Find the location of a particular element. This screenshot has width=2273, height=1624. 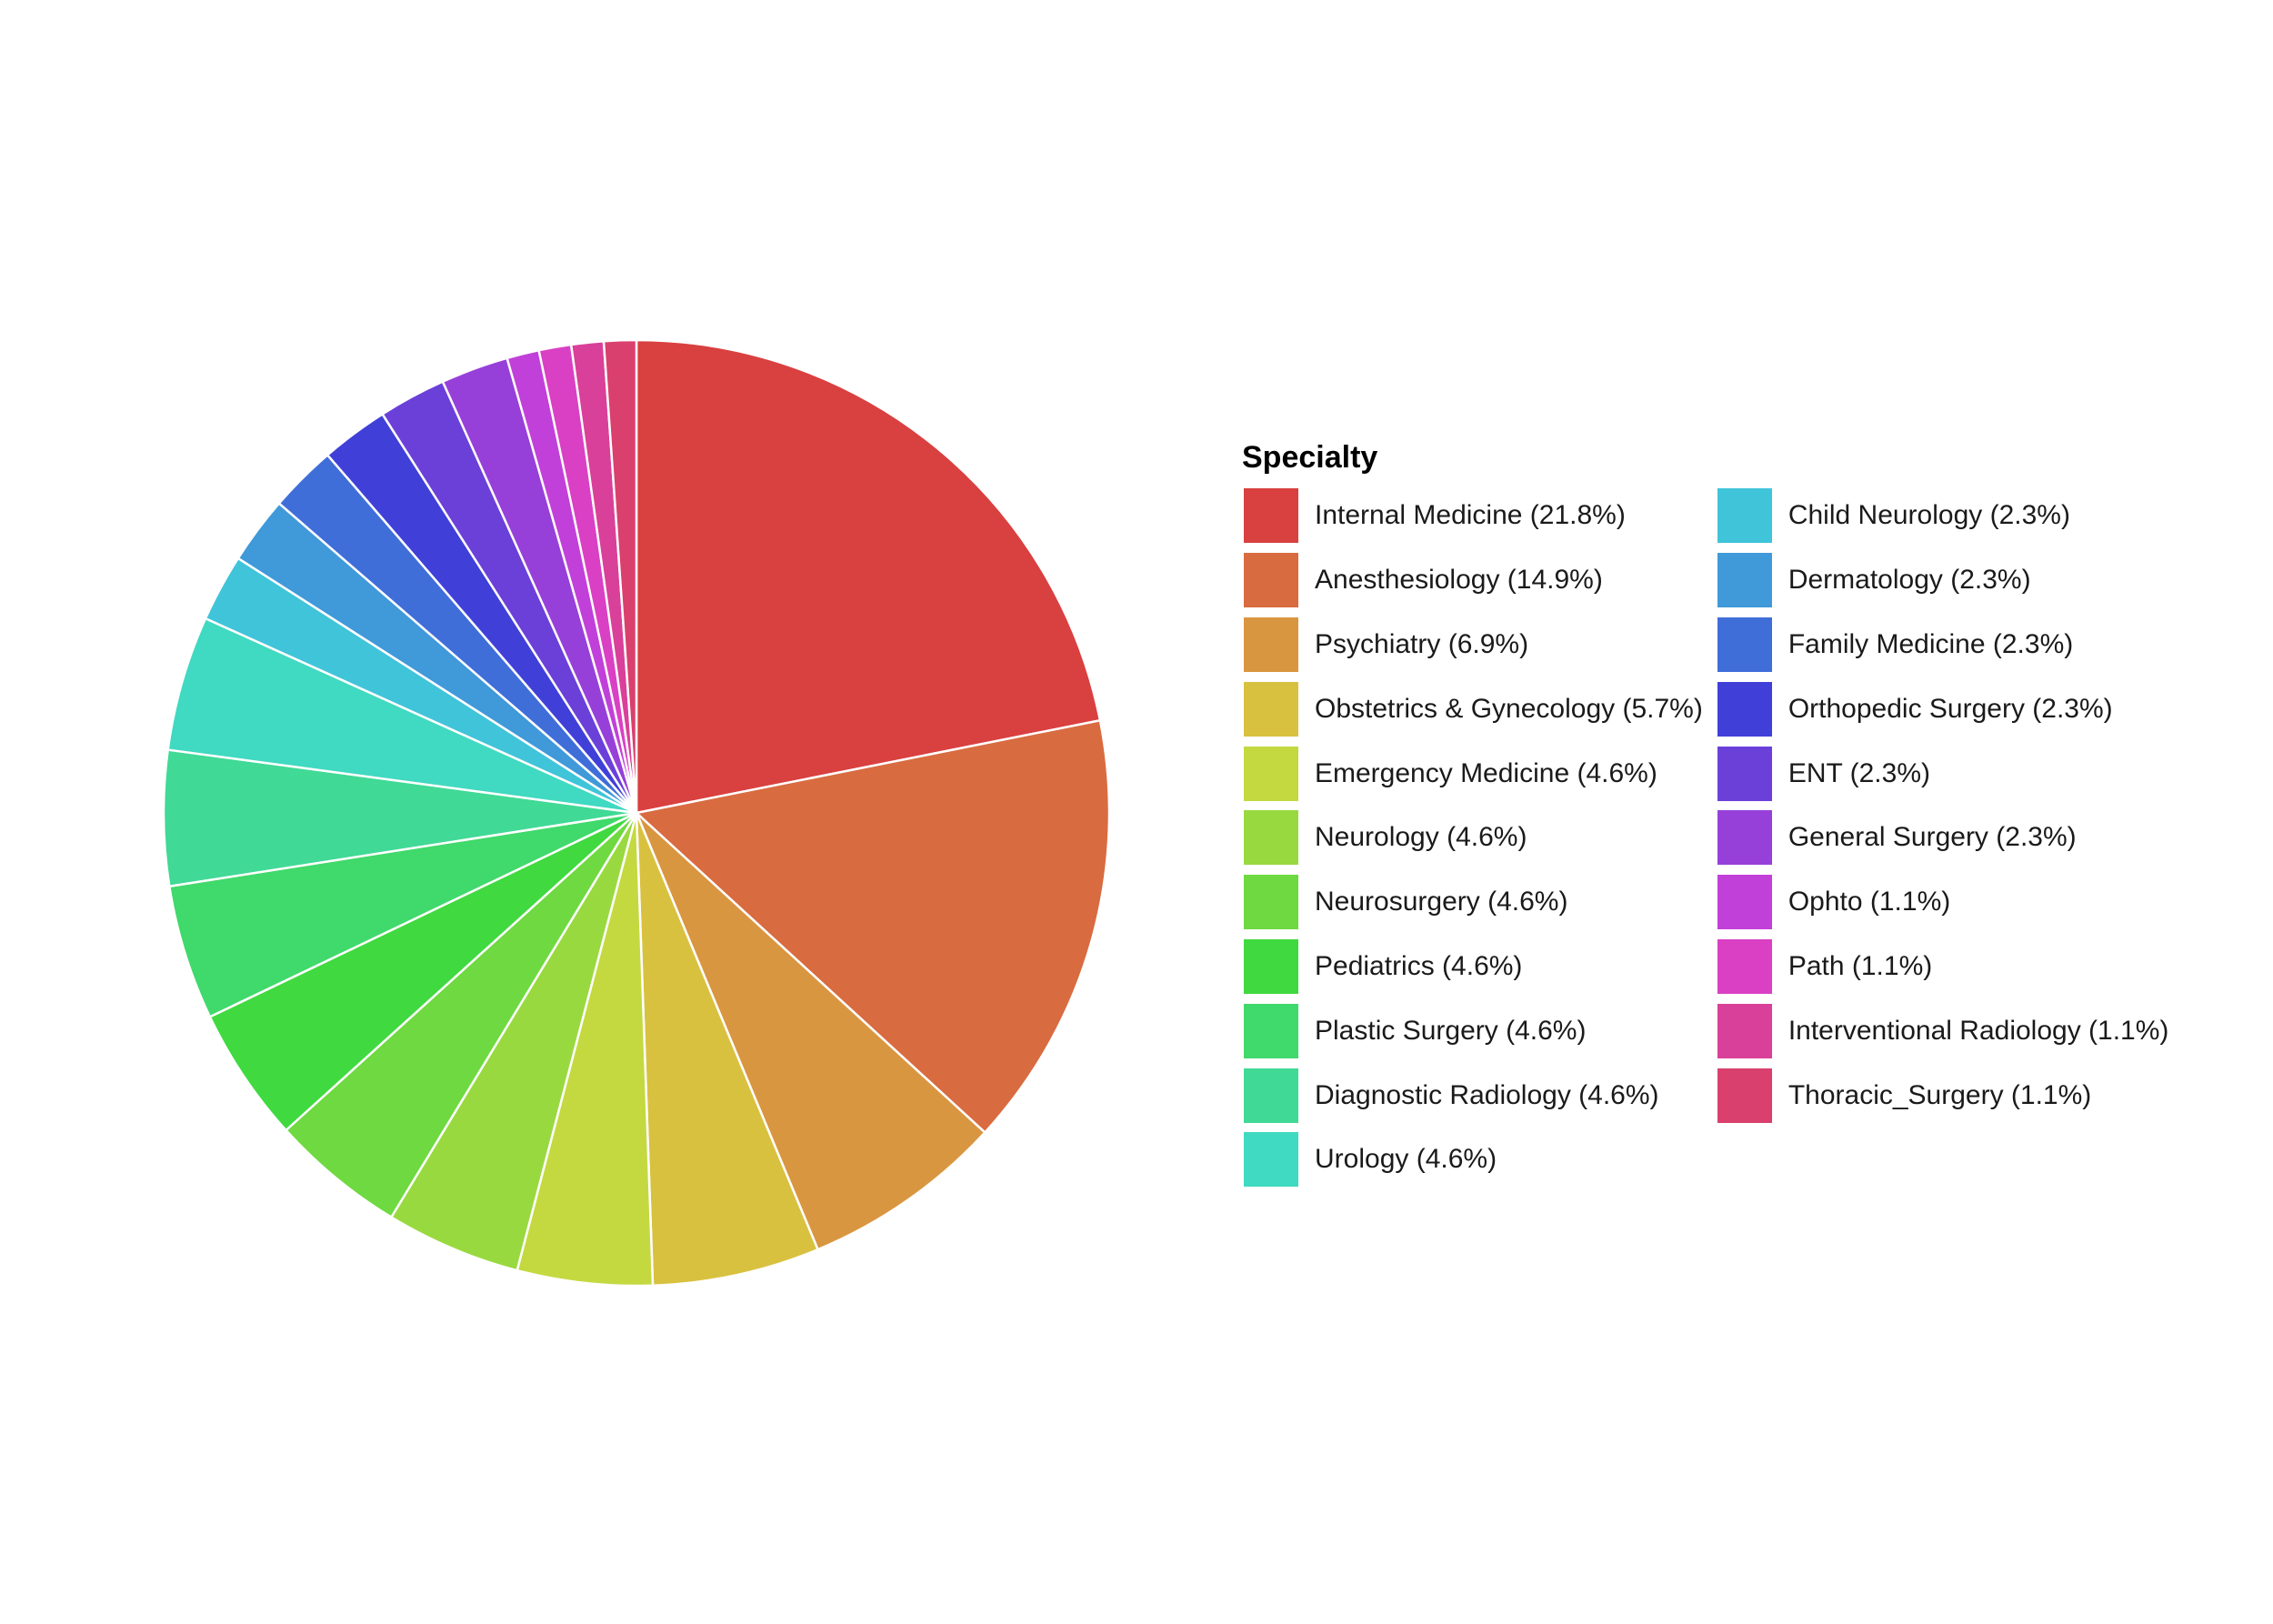

legend-label: Child Neurology (2.3%) is located at coordinates (1928, 515).